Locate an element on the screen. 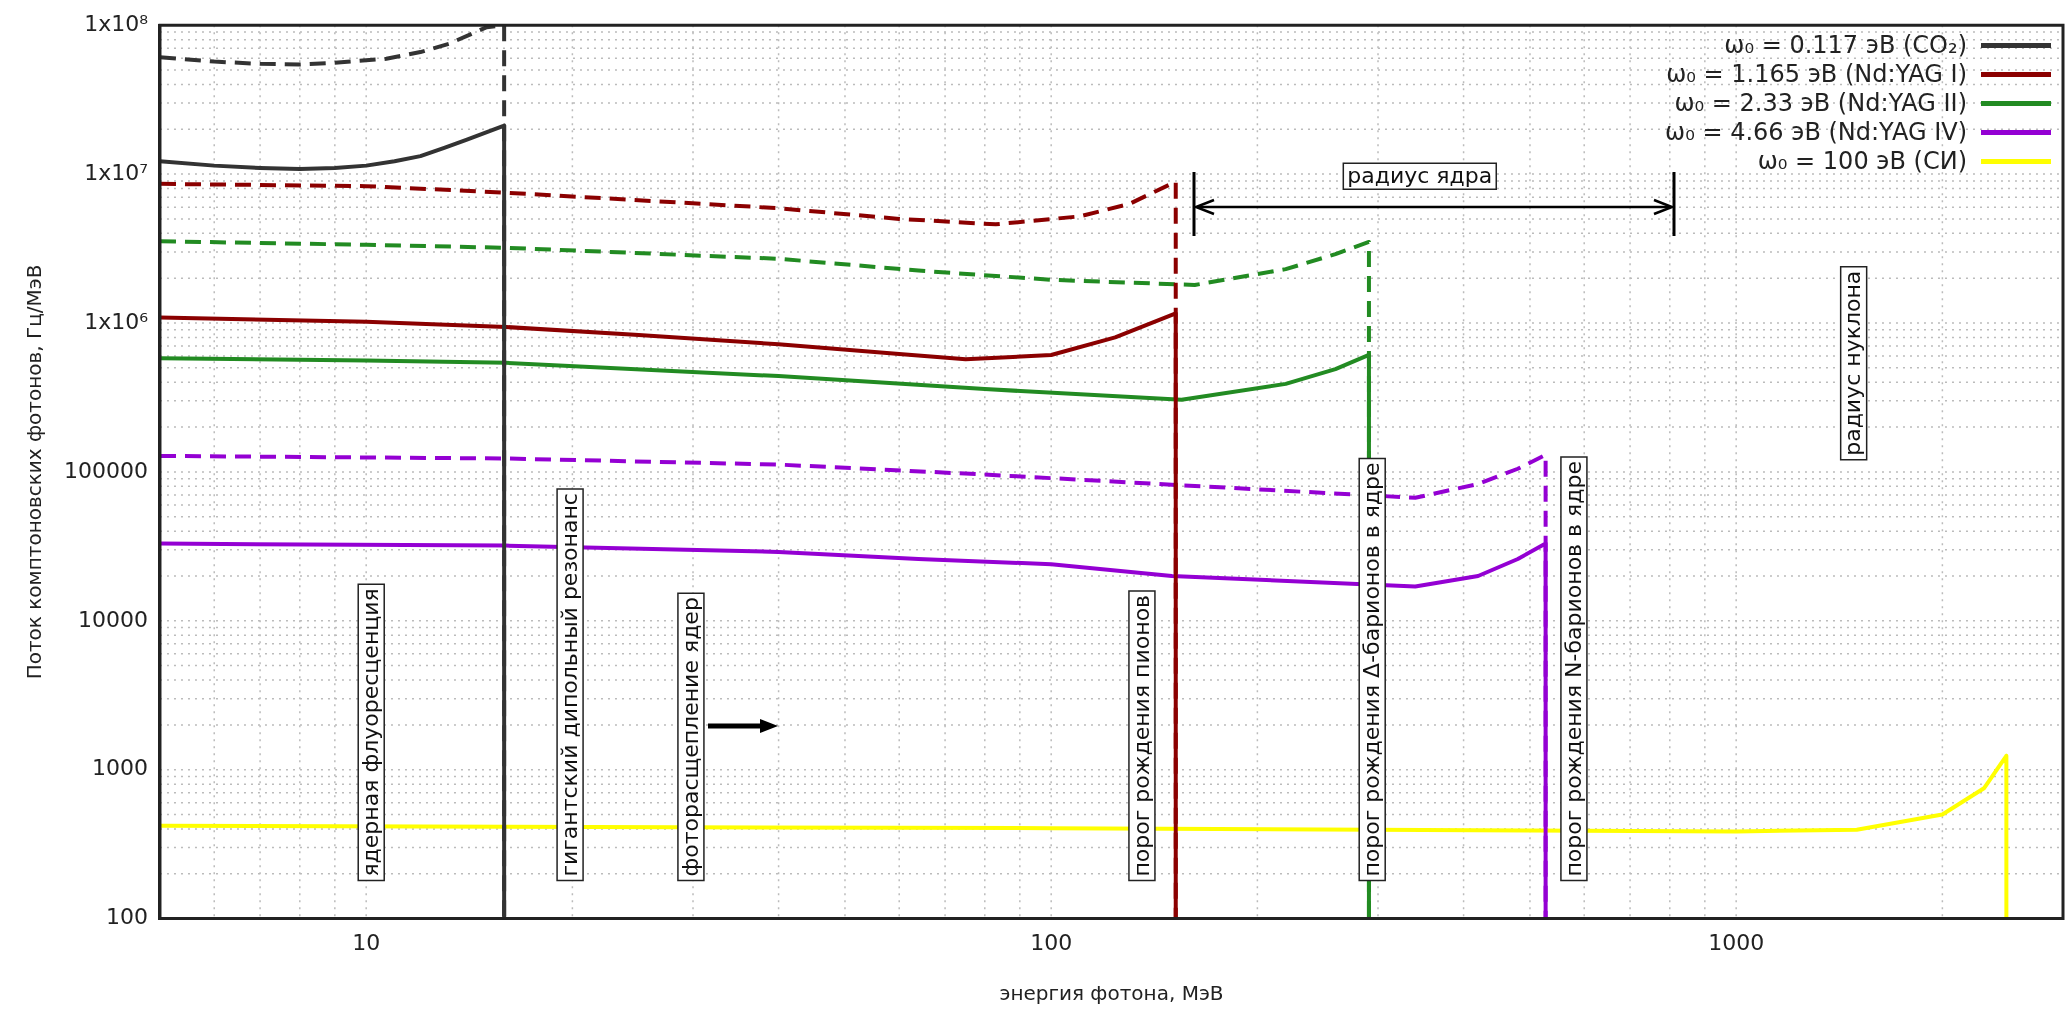  legend-label: ω₀ = 2.33 эВ (Nd:YAG II) is located at coordinates (1820, 104).